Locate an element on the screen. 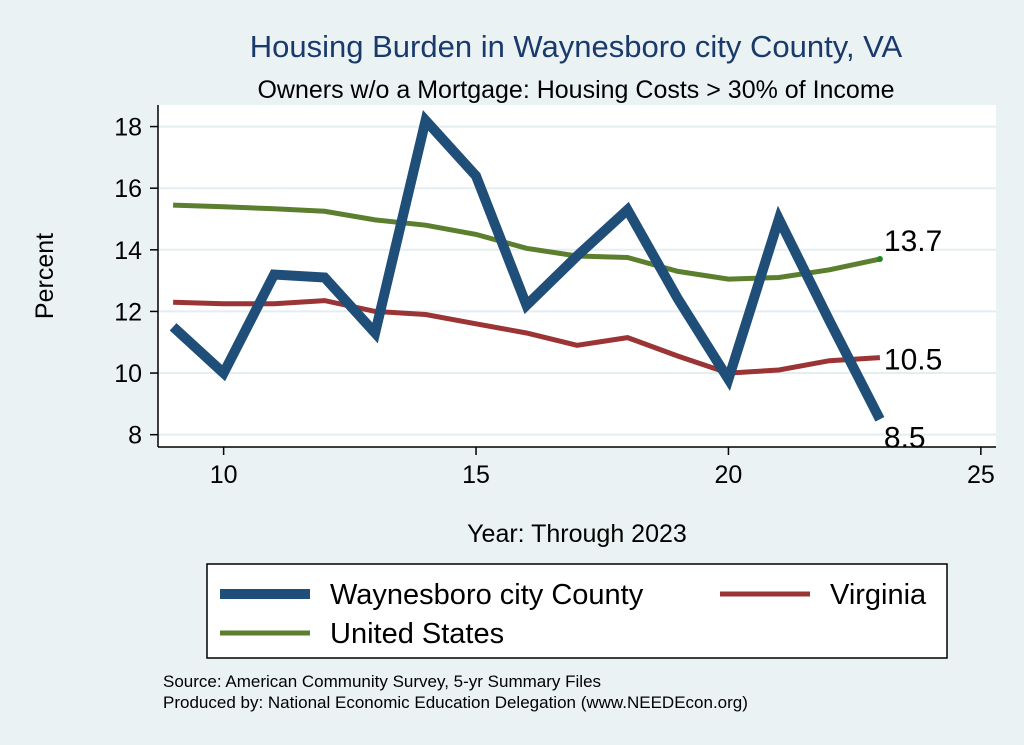 Image resolution: width=1024 pixels, height=745 pixels. series-end-point-united-states is located at coordinates (879, 259).